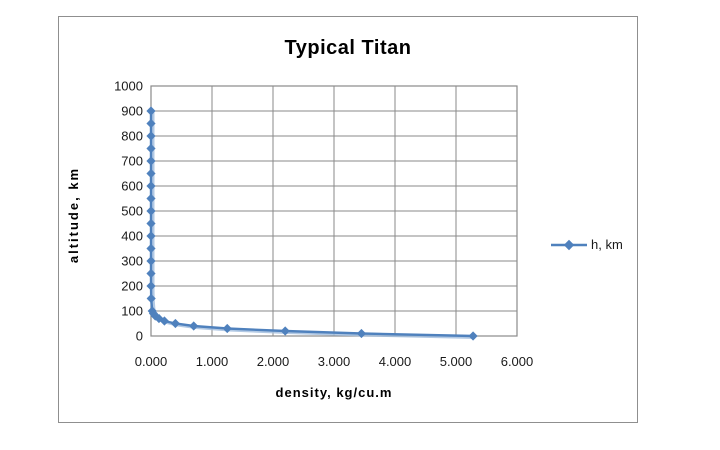 Image resolution: width=720 pixels, height=450 pixels. Describe the element at coordinates (132, 286) in the screenshot. I see `y-tick-label: 200` at that location.